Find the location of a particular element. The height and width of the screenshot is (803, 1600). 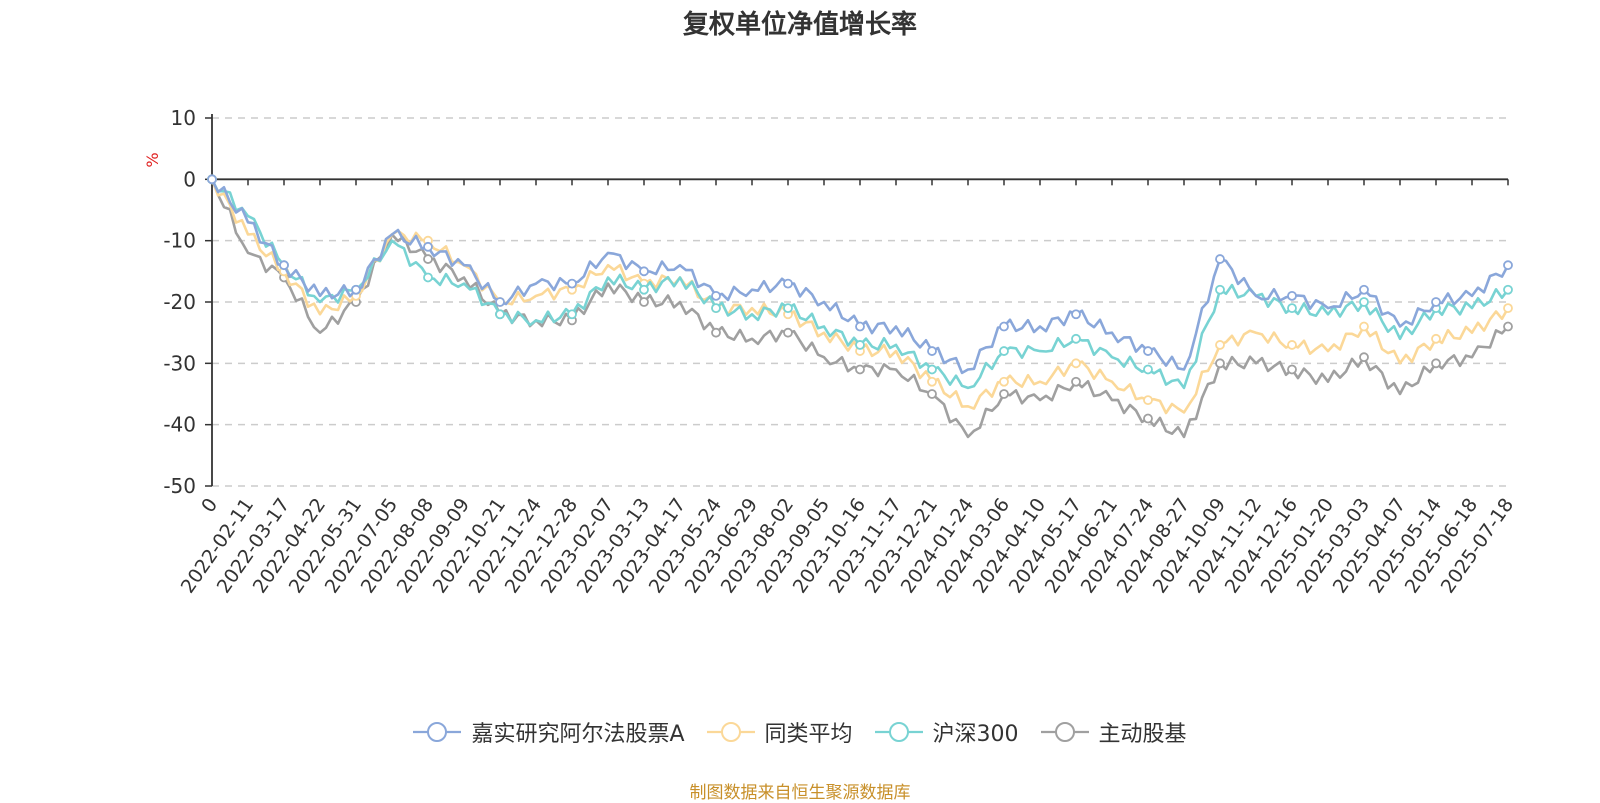

legend-label: 沪深300 is located at coordinates (975, 734).